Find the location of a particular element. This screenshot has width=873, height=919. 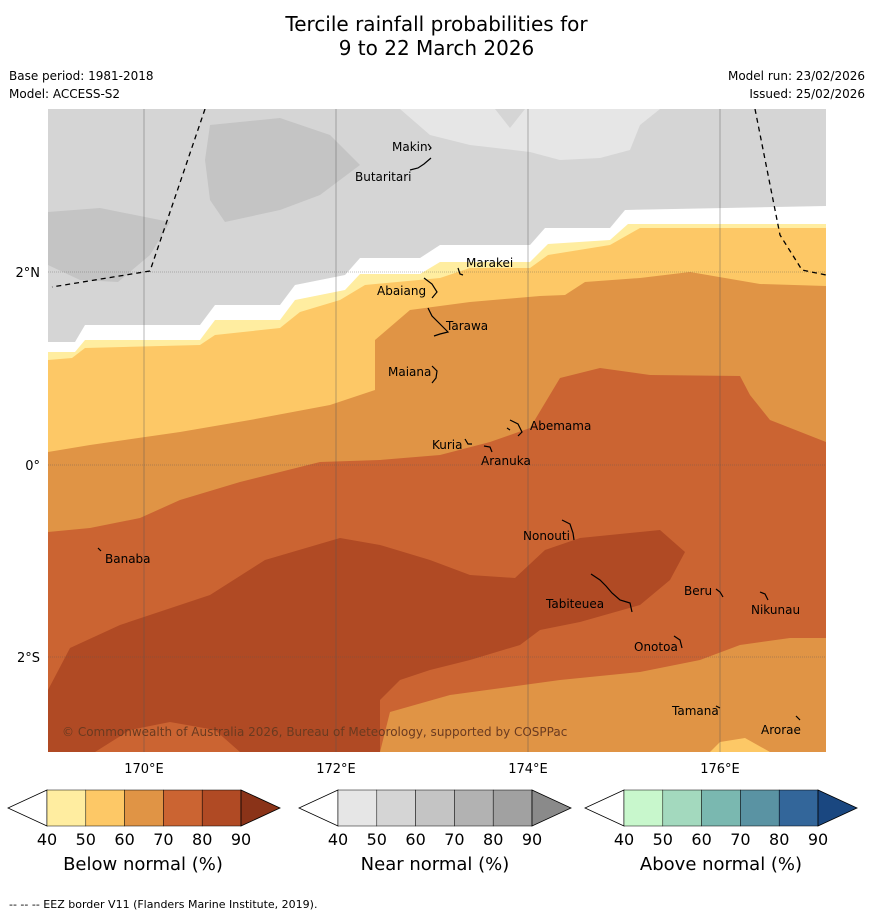

place-tabiteuea: Tabiteuea is located at coordinates (574, 604).